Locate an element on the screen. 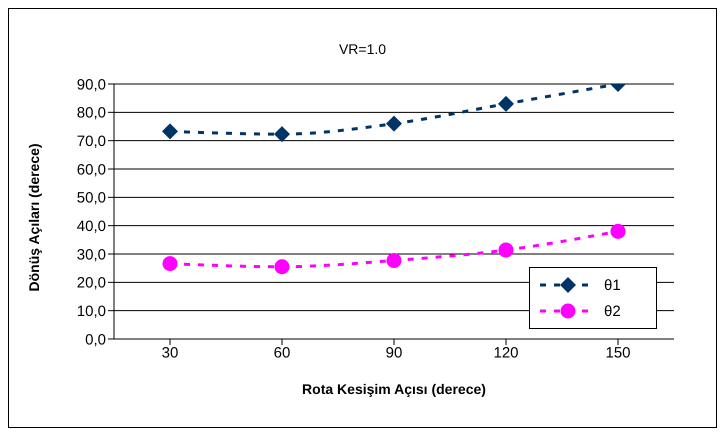 The height and width of the screenshot is (438, 725). x-tick-label: 90 is located at coordinates (394, 353).